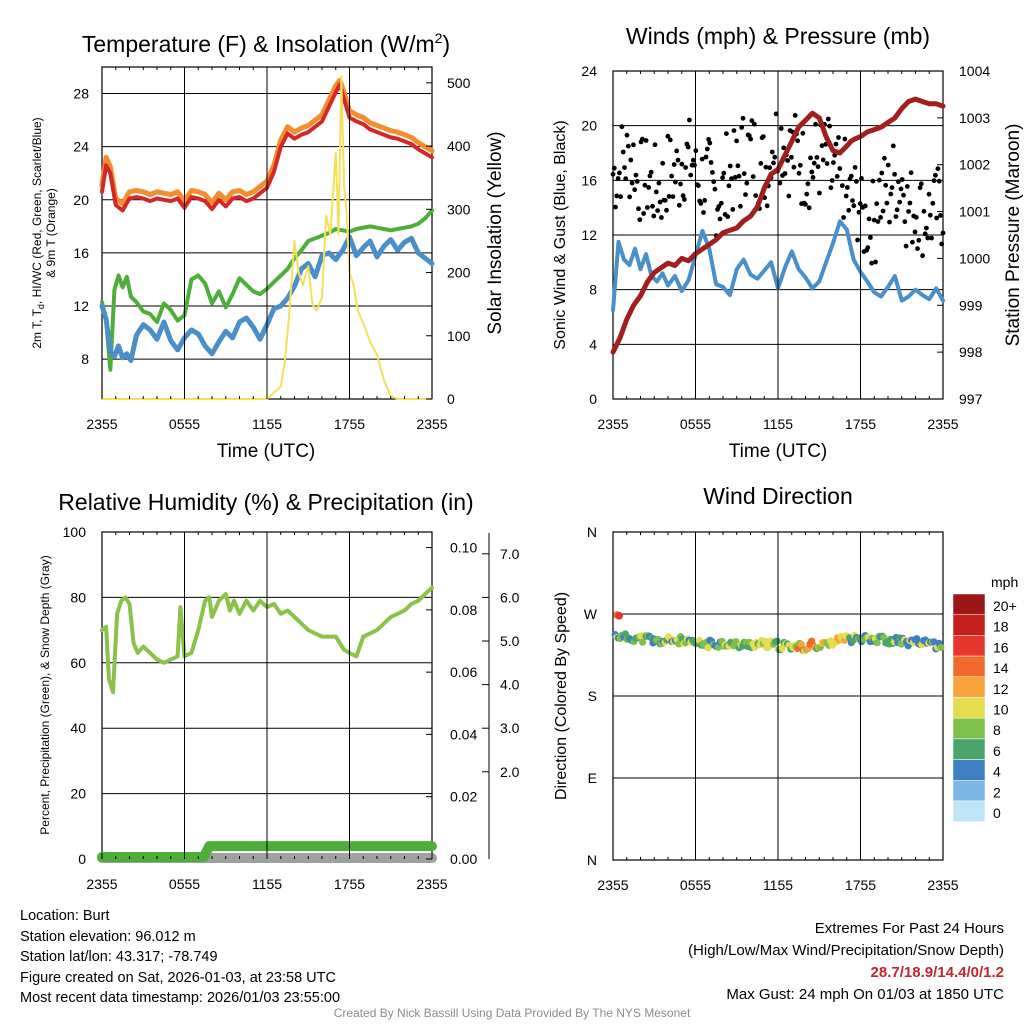  I want to click on legend-label: 6, so click(997, 751).